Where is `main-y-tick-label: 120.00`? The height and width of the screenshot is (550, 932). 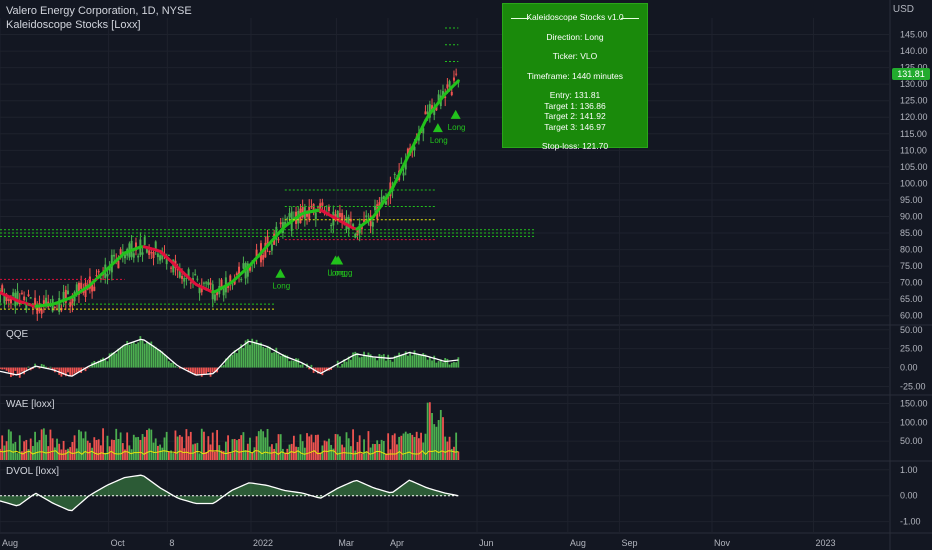 main-y-tick-label: 120.00 is located at coordinates (914, 117).